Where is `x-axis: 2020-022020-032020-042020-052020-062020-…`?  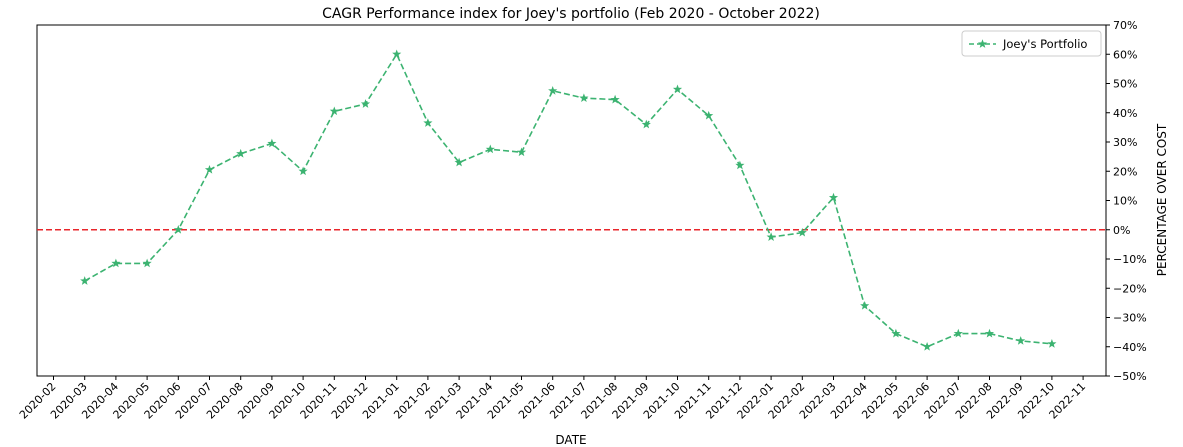
x-axis: 2020-022020-032020-042020-052020-062020-… is located at coordinates (552, 399).